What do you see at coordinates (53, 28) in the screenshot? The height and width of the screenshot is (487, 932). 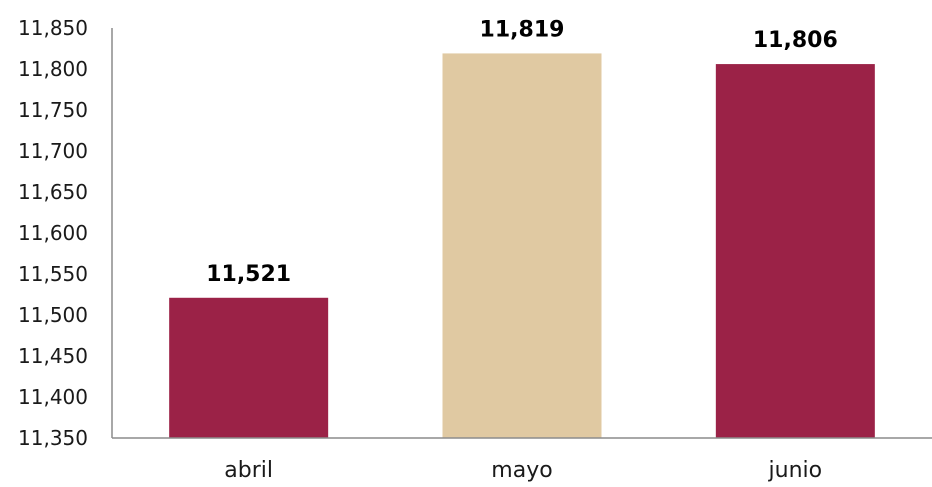 I see `y-tick-label: 11,850` at bounding box center [53, 28].